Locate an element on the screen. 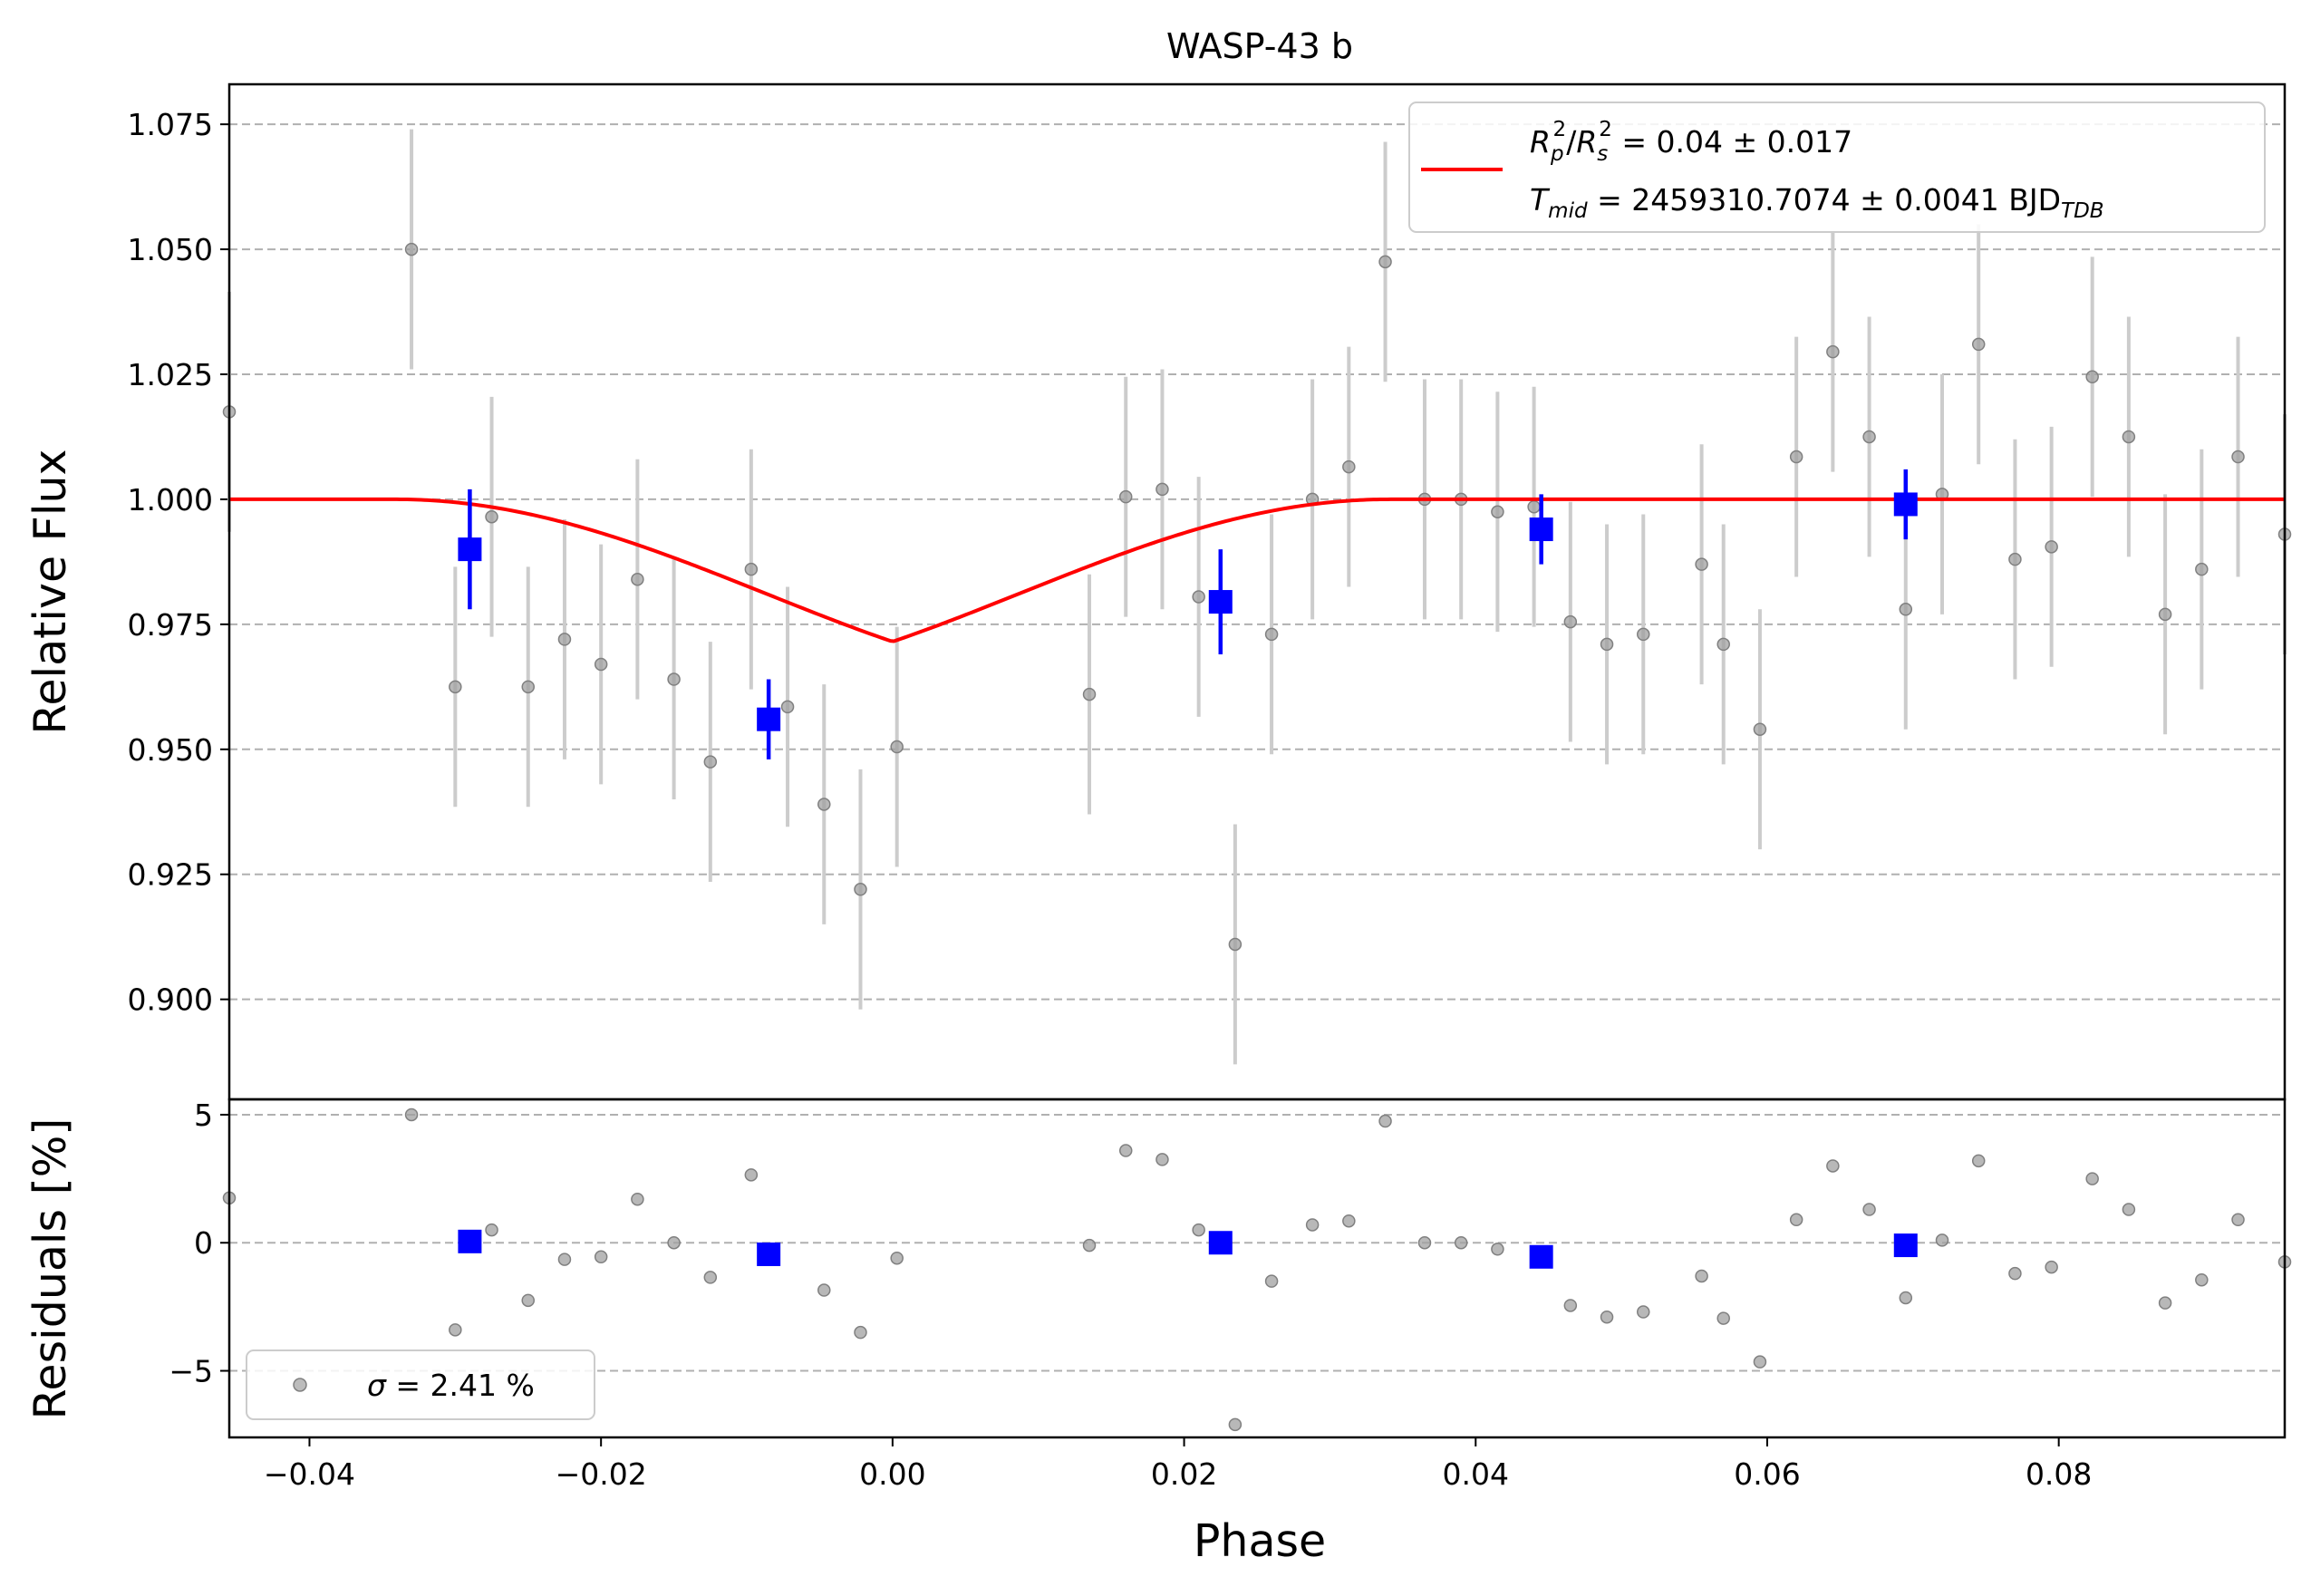 This screenshot has width=2311, height=1596. residuals-legend-box is located at coordinates (420, 1384).